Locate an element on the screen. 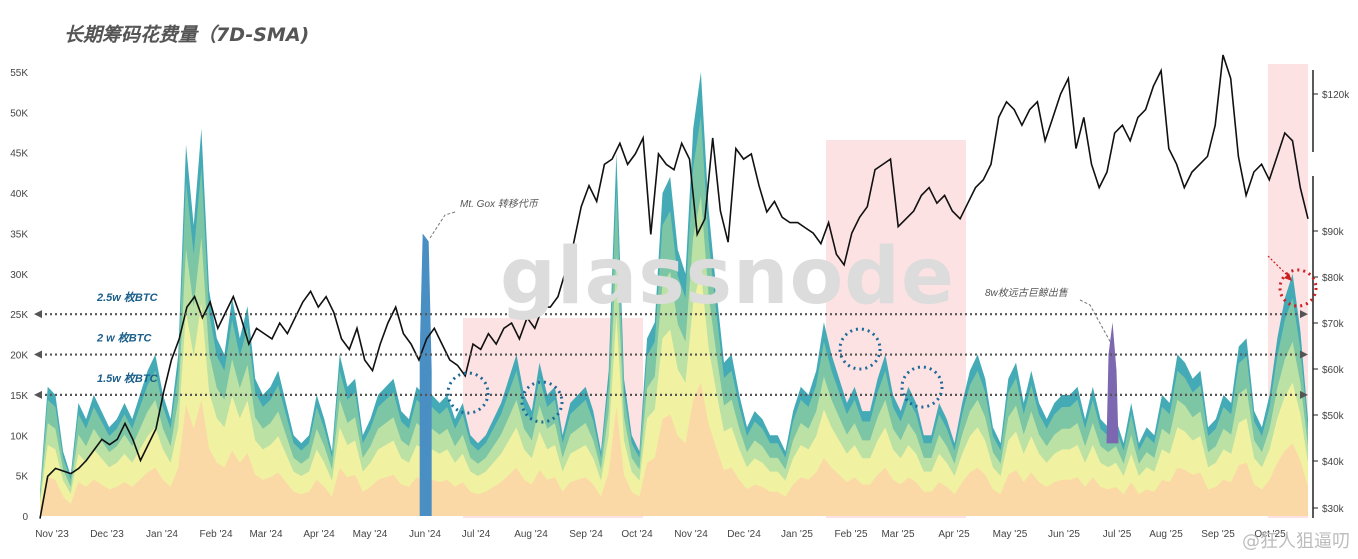  y-left-tick-label: 50K is located at coordinates (19, 113).